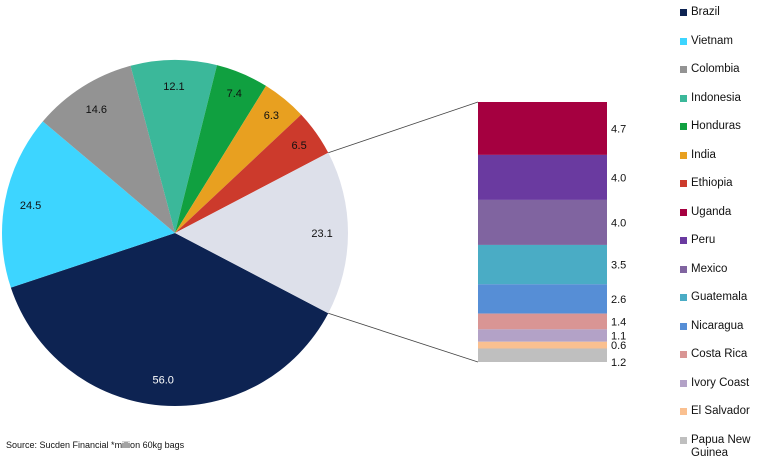 The height and width of the screenshot is (469, 770). I want to click on pie-label: 24.5, so click(30, 206).